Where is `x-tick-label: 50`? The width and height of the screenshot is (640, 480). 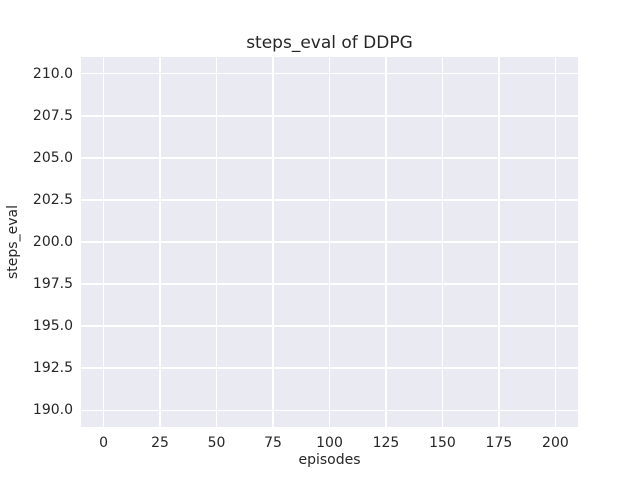
x-tick-label: 50 is located at coordinates (216, 443).